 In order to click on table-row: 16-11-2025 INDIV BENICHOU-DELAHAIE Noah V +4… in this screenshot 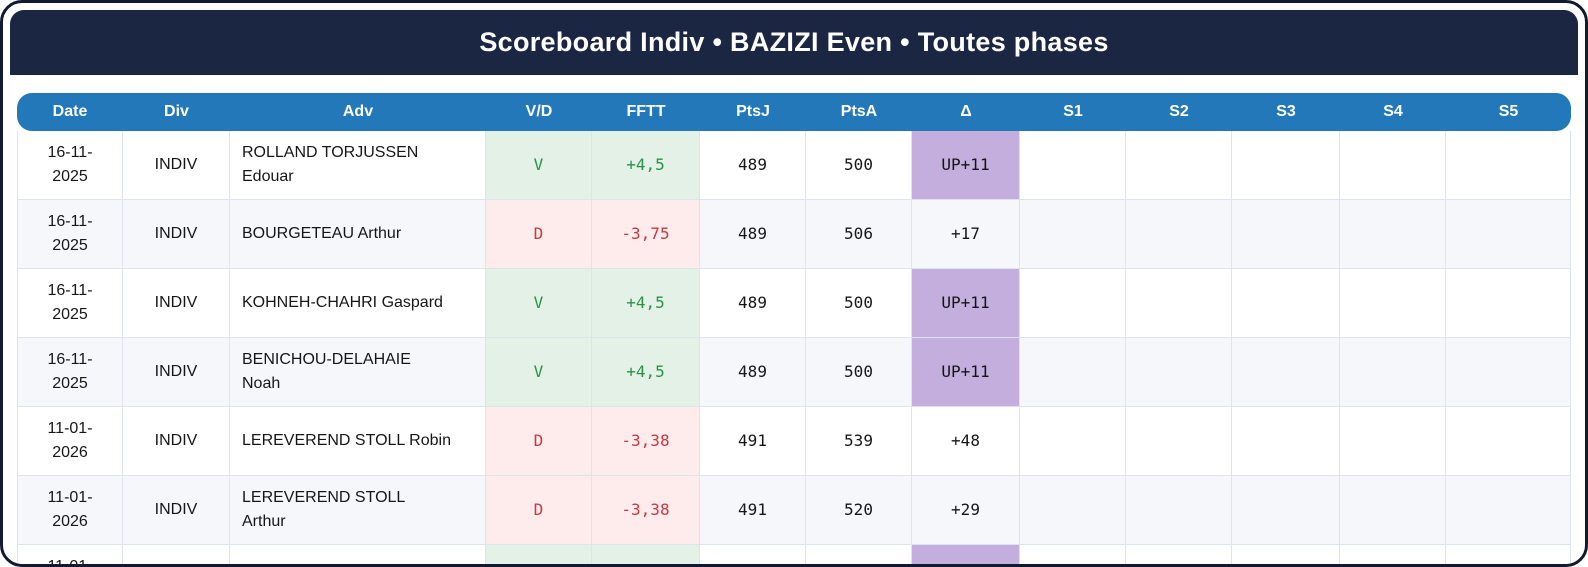, I will do `click(794, 372)`.